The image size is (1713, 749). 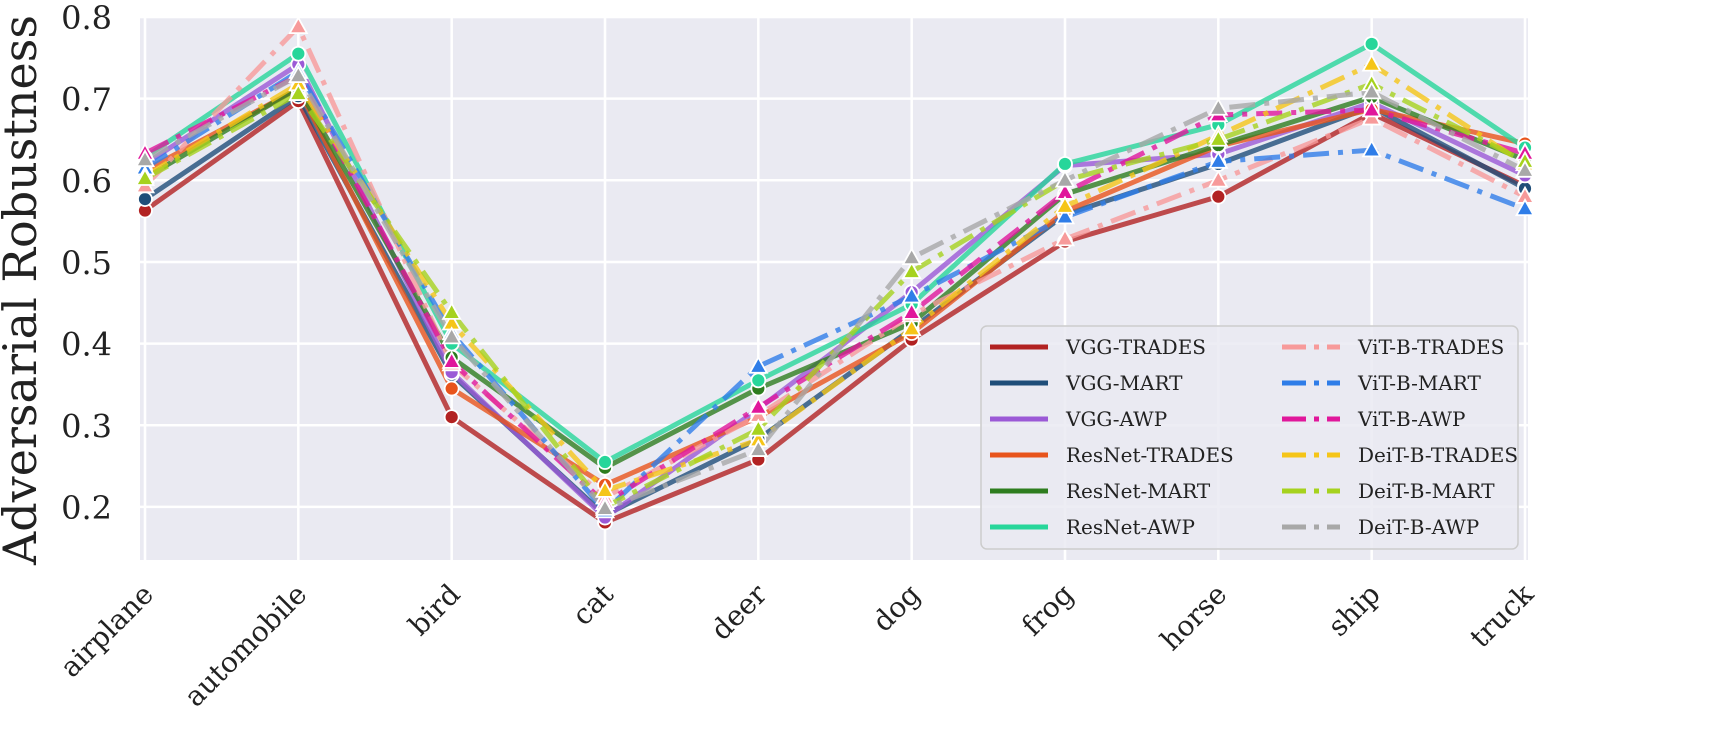 I want to click on legend-box, so click(x=1249, y=437).